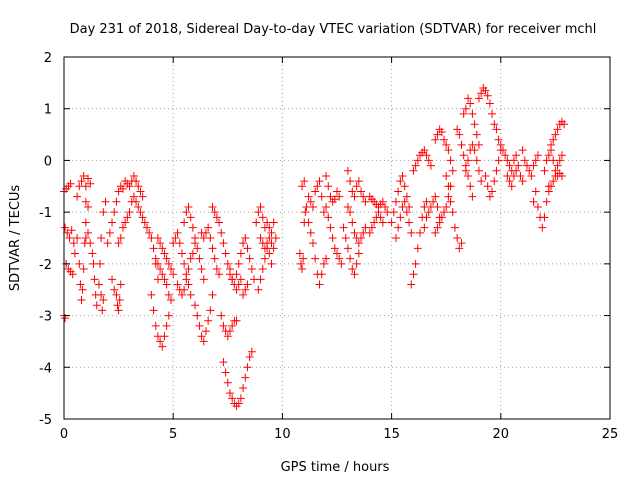 The height and width of the screenshot is (480, 640). What do you see at coordinates (335, 467) in the screenshot?
I see `x-axis-label: GPS time / hours` at bounding box center [335, 467].